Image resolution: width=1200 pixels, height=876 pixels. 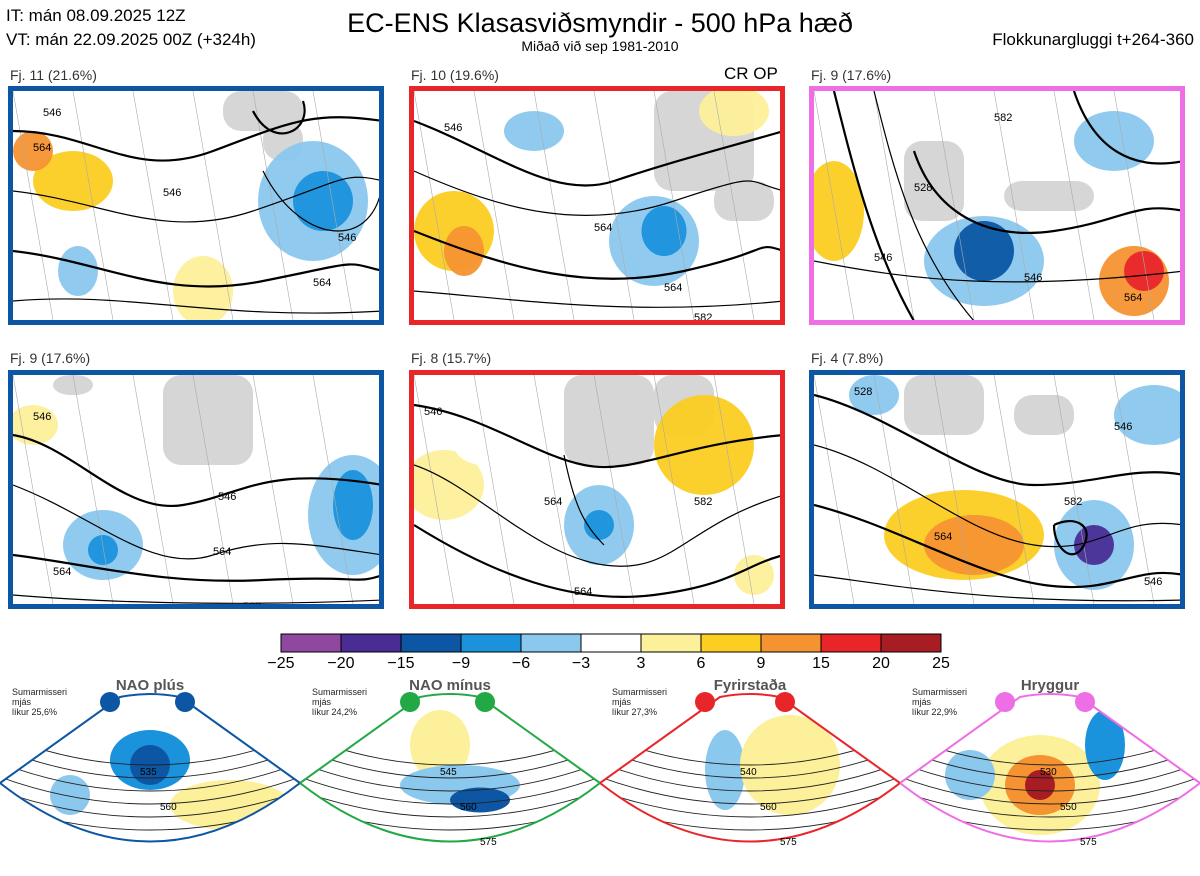 I want to click on page-subtitle: Miðað við sep 1981-2010, so click(x=600, y=46).